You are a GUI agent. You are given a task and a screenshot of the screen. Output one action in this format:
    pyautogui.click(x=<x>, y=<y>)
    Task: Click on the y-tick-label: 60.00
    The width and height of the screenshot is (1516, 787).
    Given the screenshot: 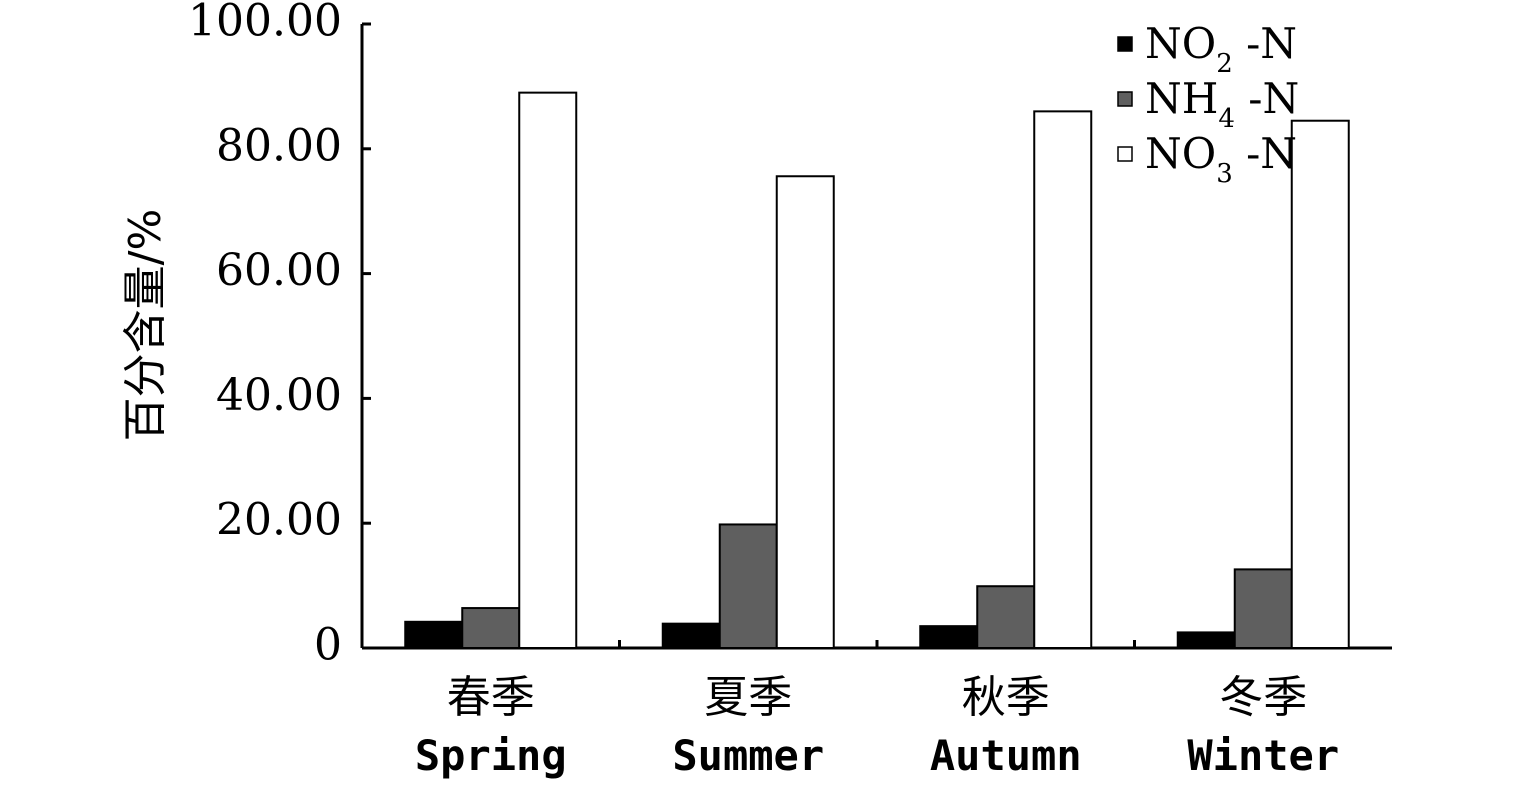 What is the action you would take?
    pyautogui.click(x=279, y=270)
    